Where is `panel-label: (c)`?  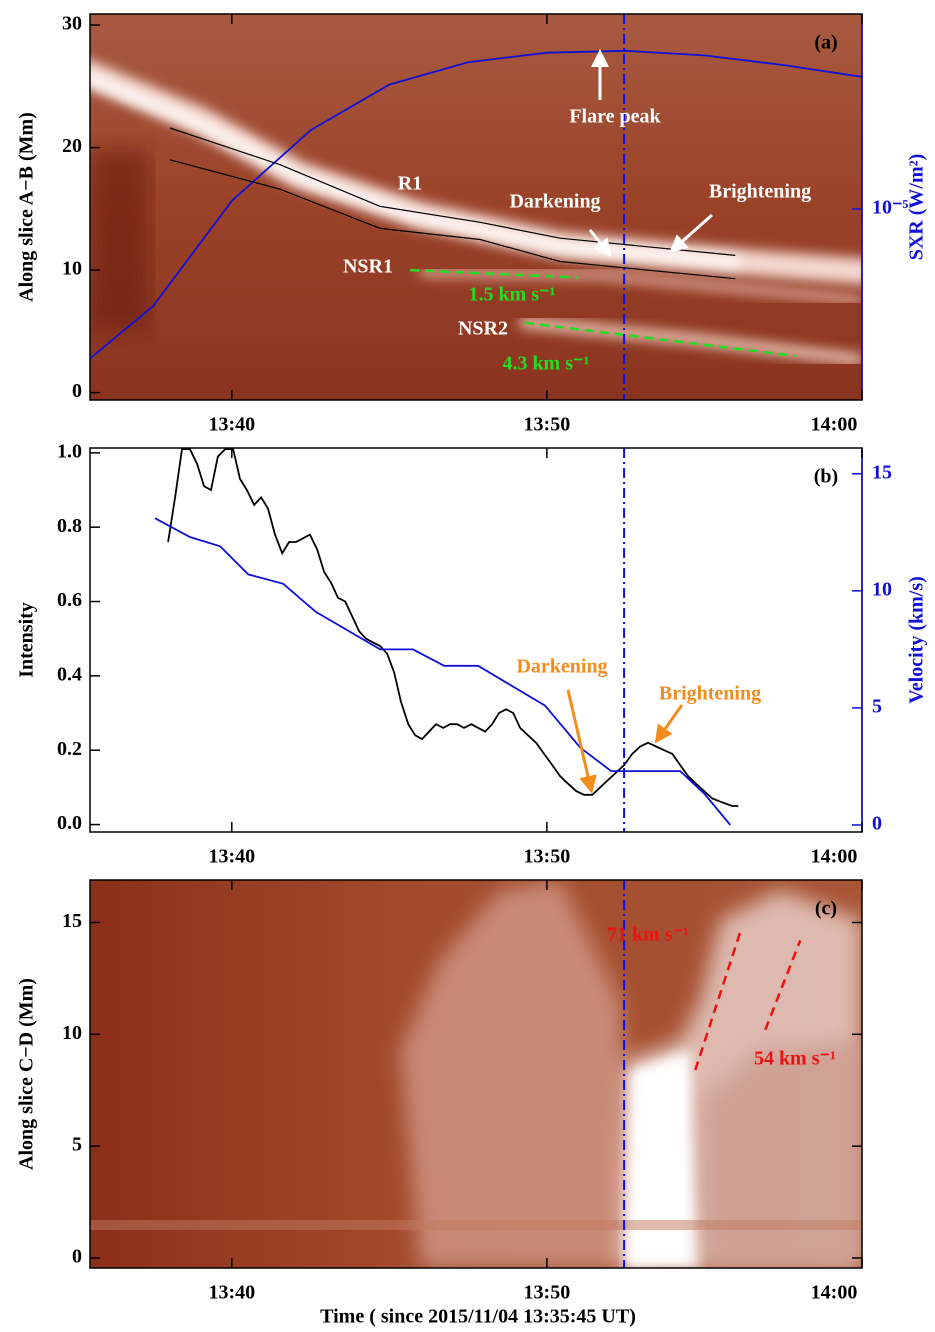 panel-label: (c) is located at coordinates (826, 909).